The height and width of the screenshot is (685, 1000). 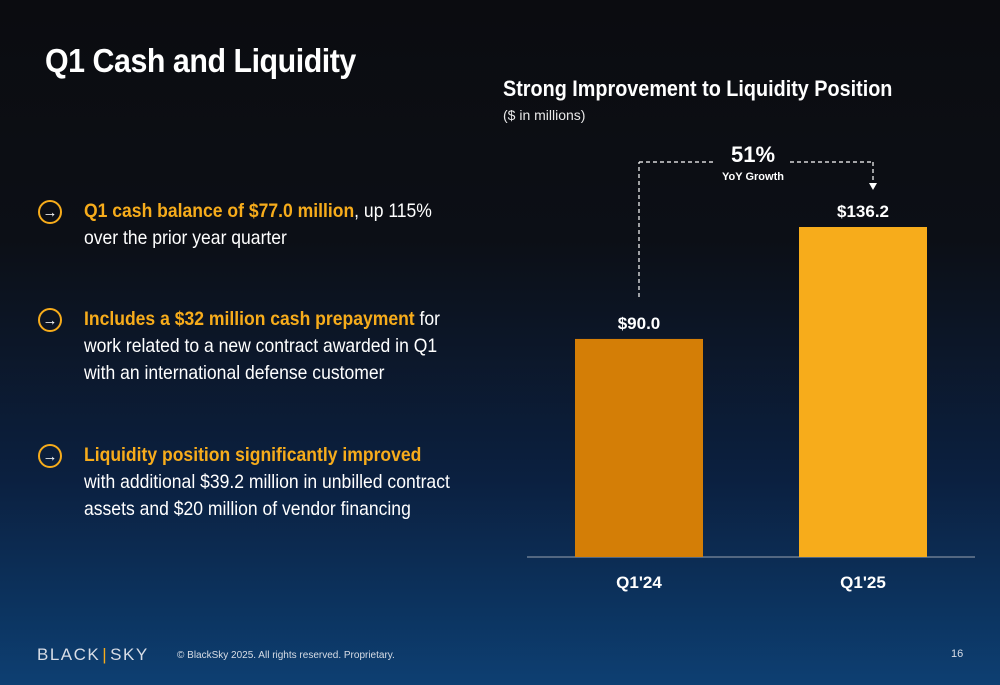 I want to click on growth-value: 51%, so click(x=753, y=154).